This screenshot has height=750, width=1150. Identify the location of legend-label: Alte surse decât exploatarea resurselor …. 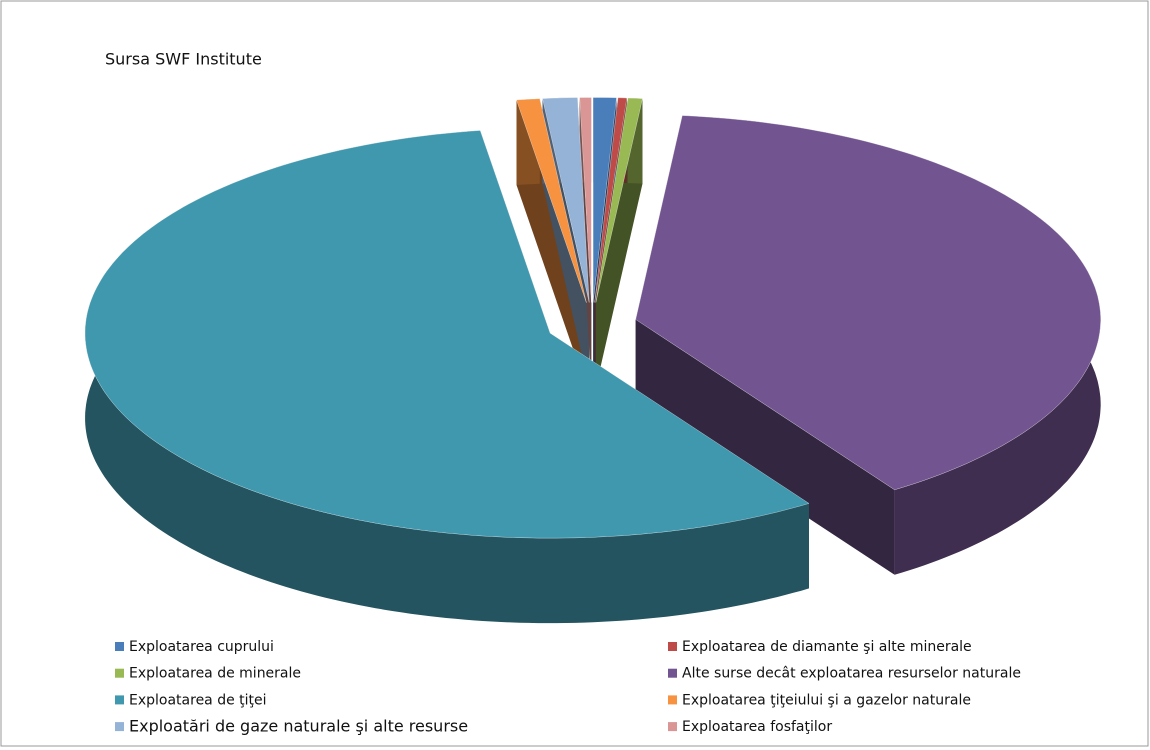
(851, 674).